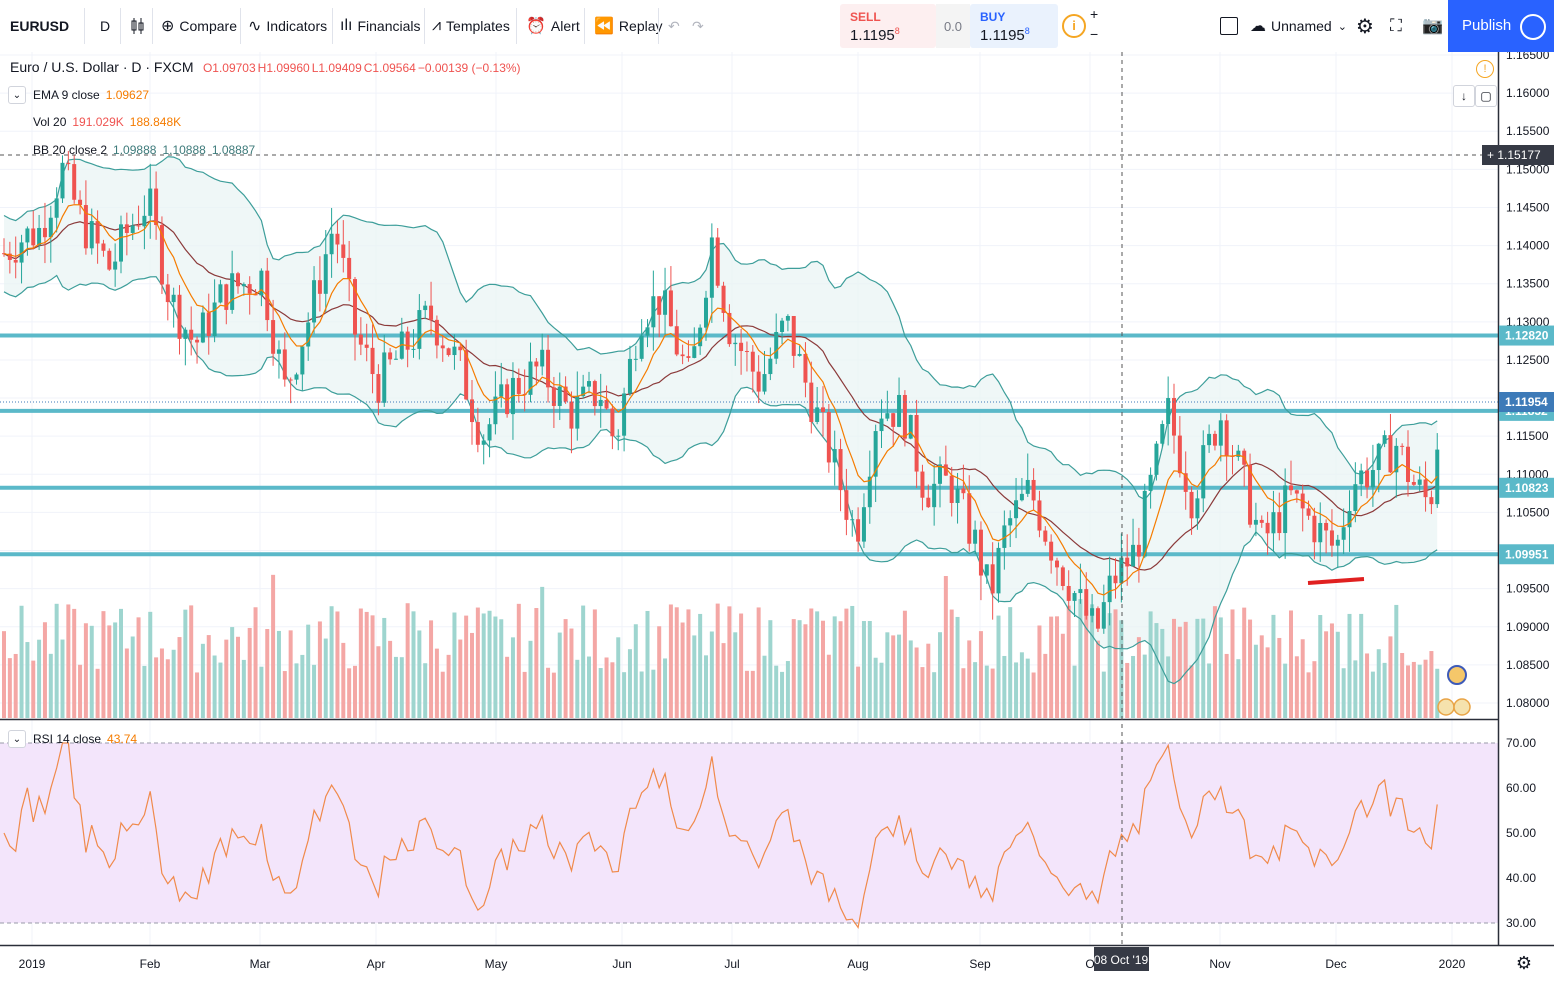  What do you see at coordinates (471, 26) in the screenshot?
I see `templates-button: ⩘ Templates` at bounding box center [471, 26].